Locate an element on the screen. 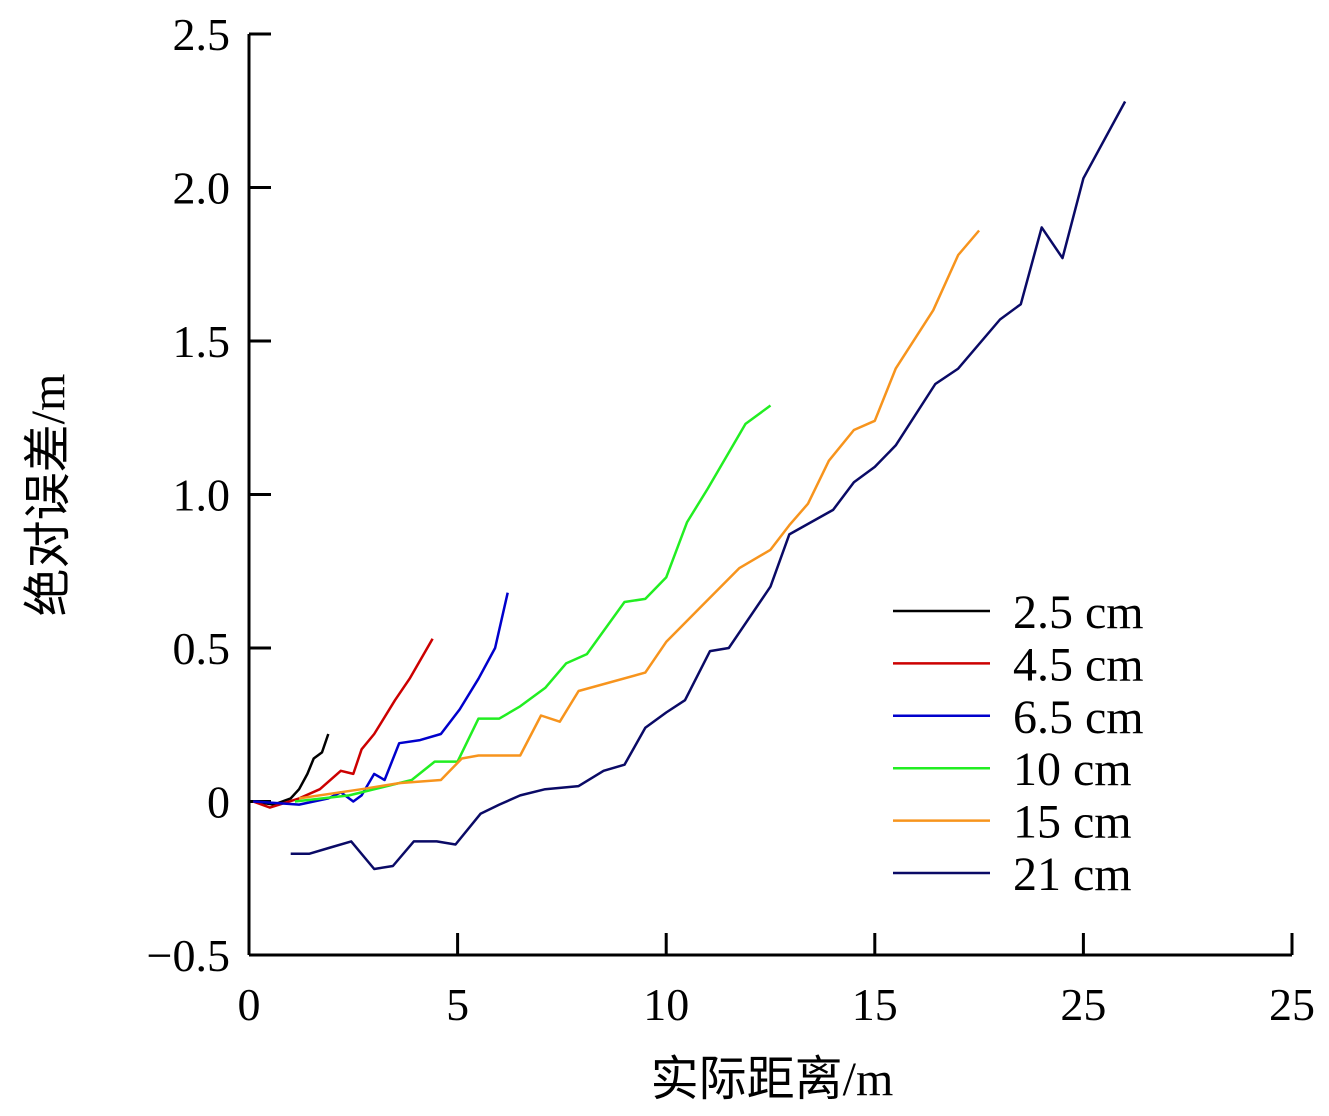 The width and height of the screenshot is (1329, 1116). legend-label: 2.5 cm is located at coordinates (1078, 612).